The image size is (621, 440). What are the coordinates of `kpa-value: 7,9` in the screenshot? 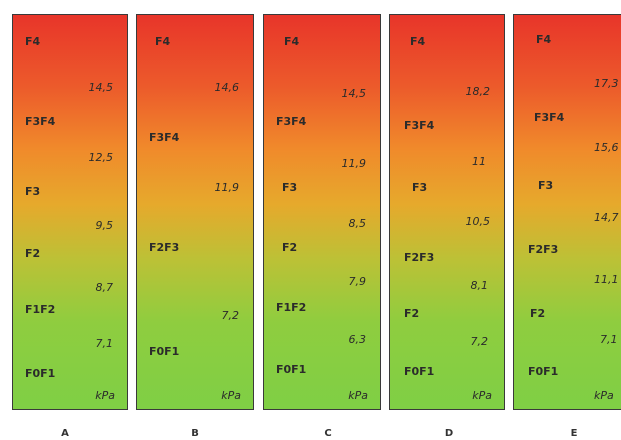 It's located at (357, 281).